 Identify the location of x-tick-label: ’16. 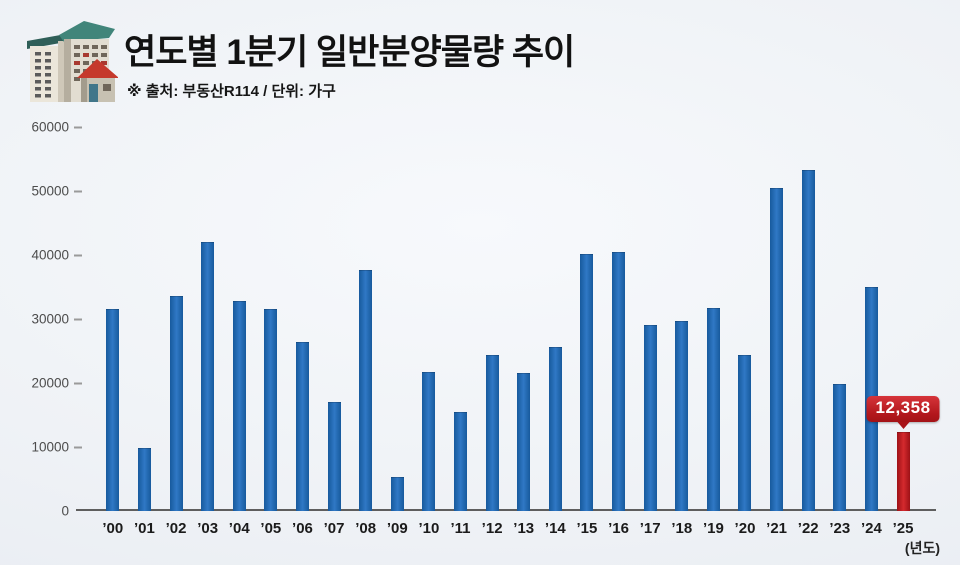
(618, 528).